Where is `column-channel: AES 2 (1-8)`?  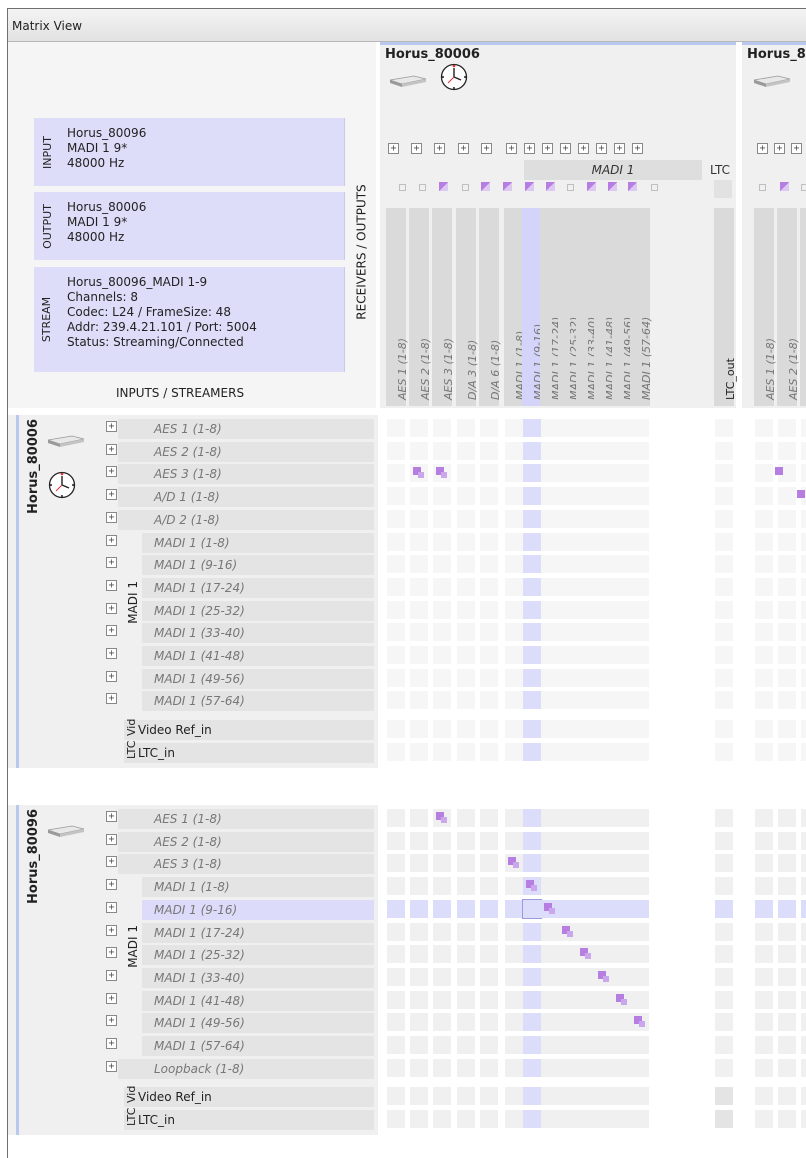 column-channel: AES 2 (1-8) is located at coordinates (420, 307).